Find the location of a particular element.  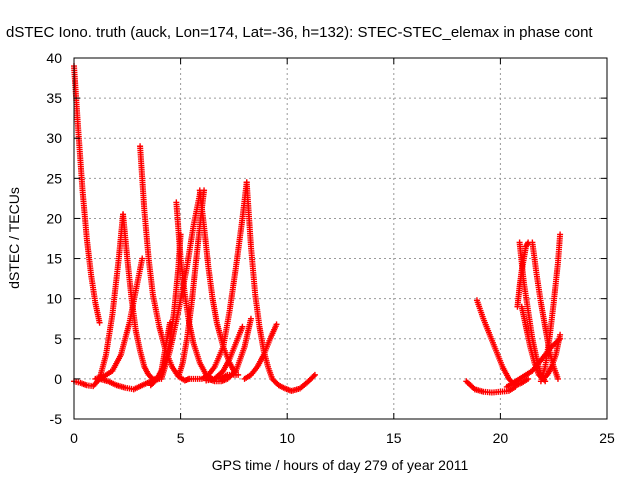

x-tick-label: 20 is located at coordinates (501, 438).